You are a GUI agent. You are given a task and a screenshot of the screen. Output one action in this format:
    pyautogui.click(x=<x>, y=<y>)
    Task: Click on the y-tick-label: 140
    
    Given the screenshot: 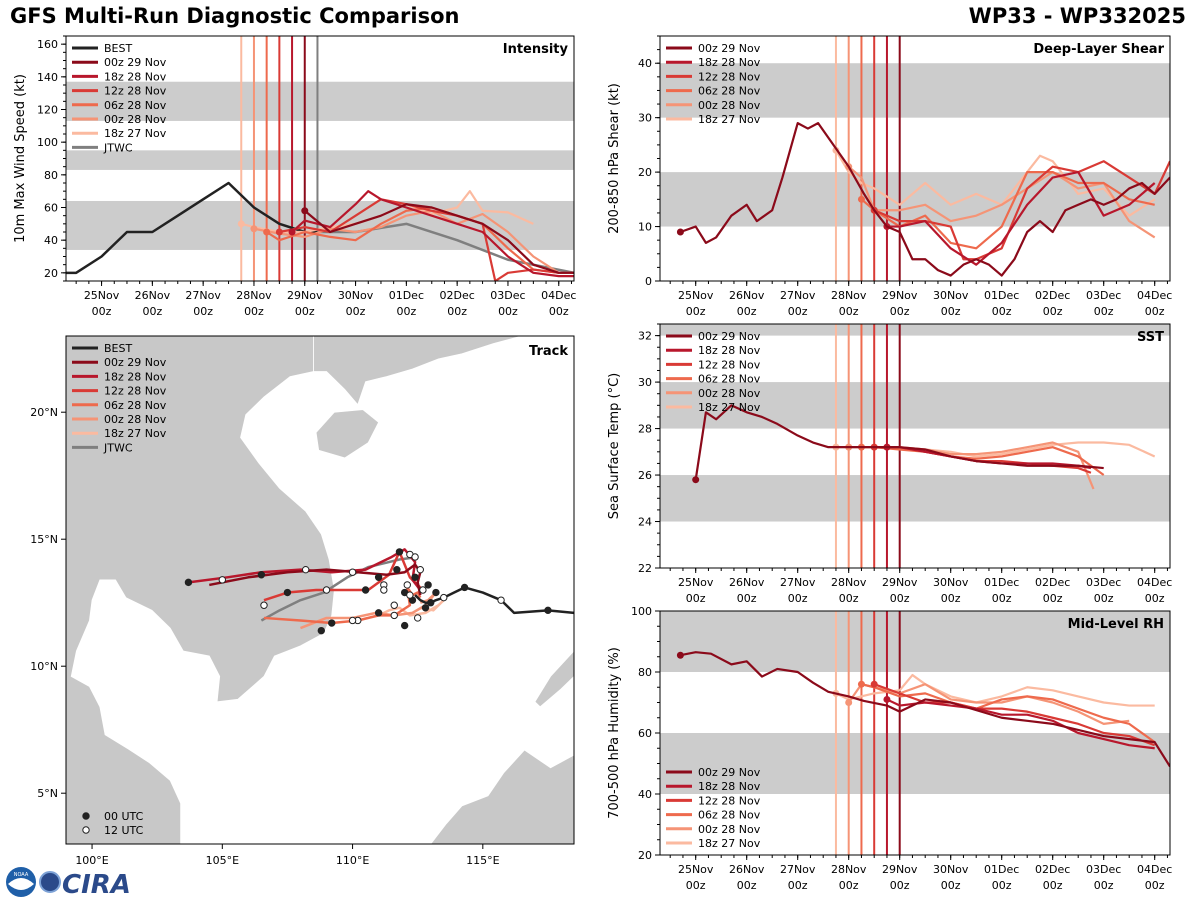 What is the action you would take?
    pyautogui.click(x=47, y=77)
    